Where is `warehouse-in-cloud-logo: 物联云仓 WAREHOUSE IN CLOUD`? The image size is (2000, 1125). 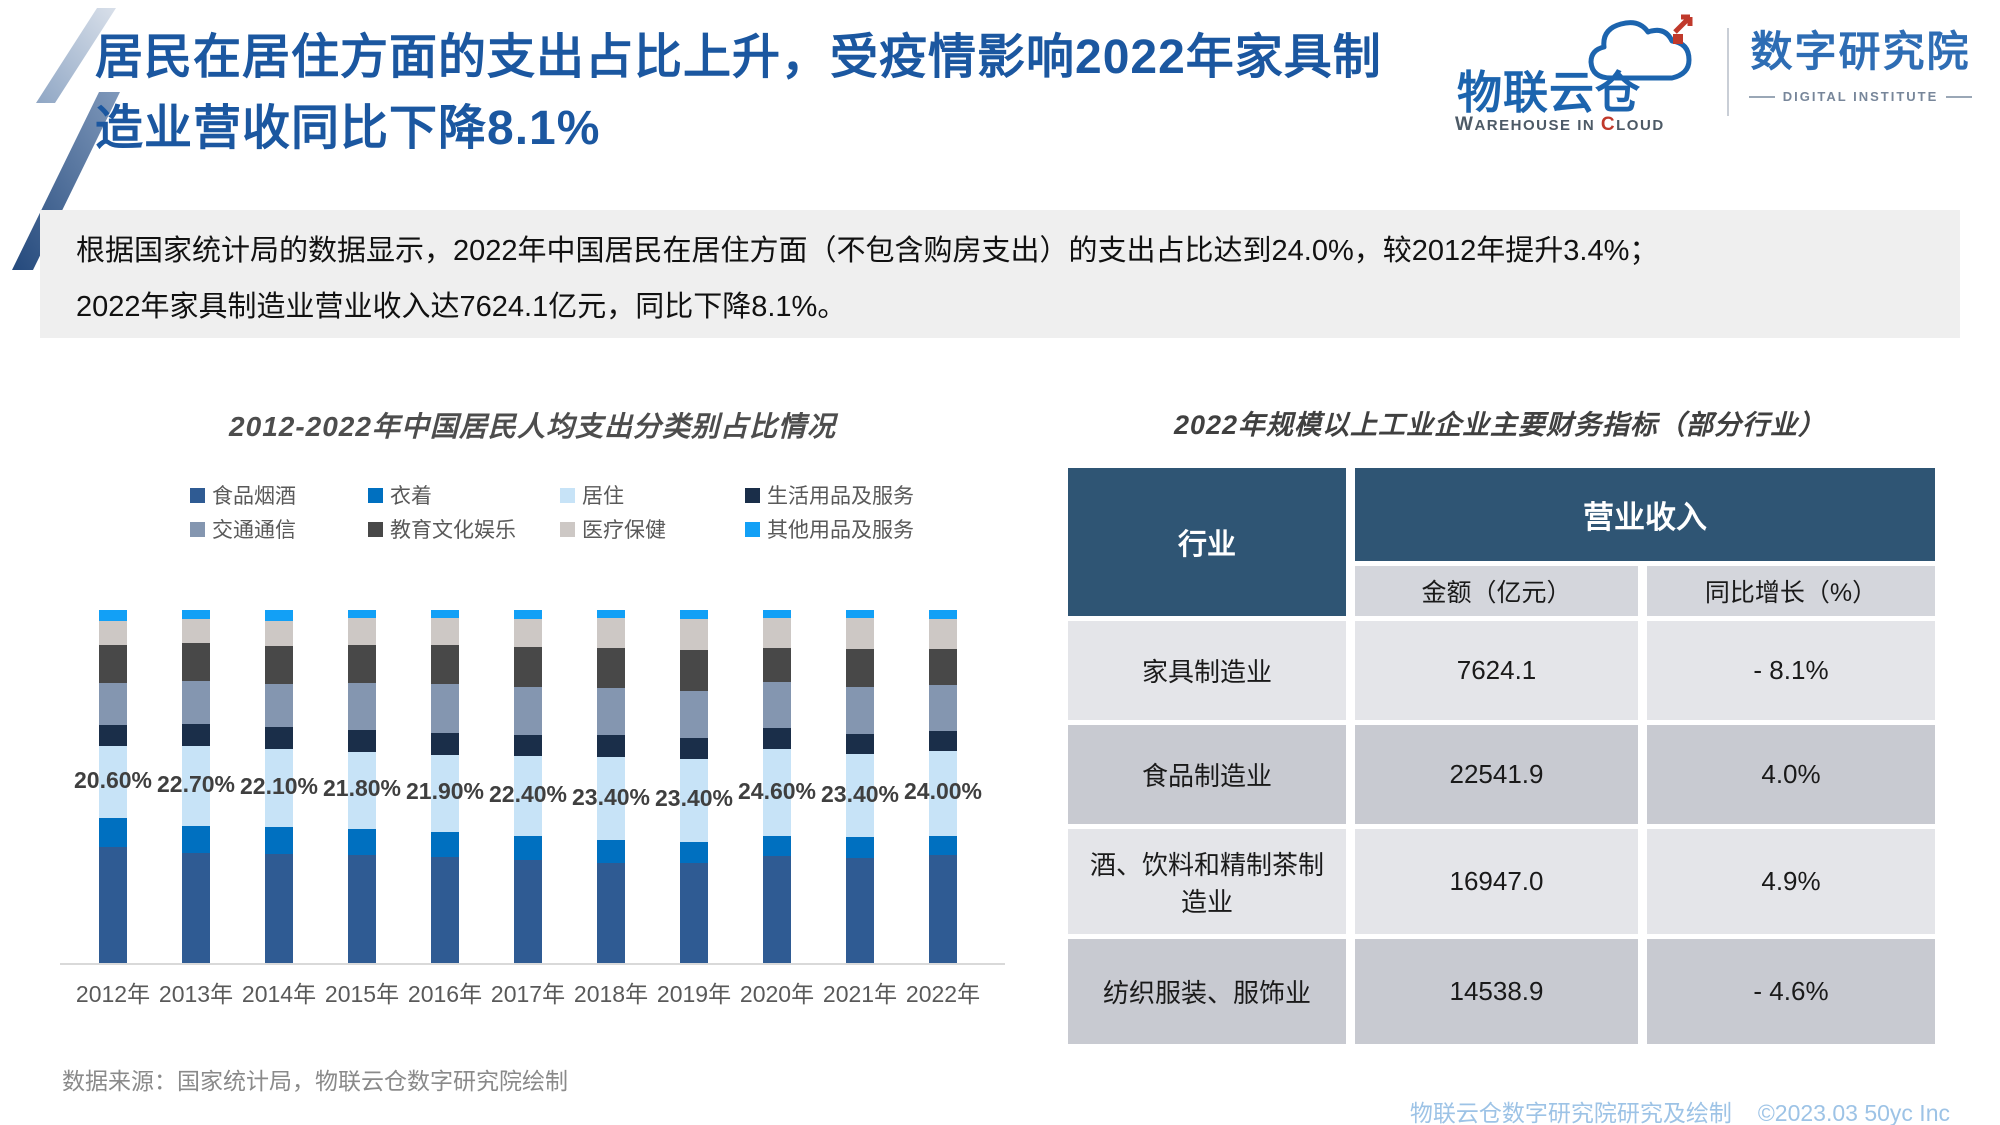
warehouse-in-cloud-logo: 物联云仓 WAREHOUSE IN CLOUD is located at coordinates (1587, 74).